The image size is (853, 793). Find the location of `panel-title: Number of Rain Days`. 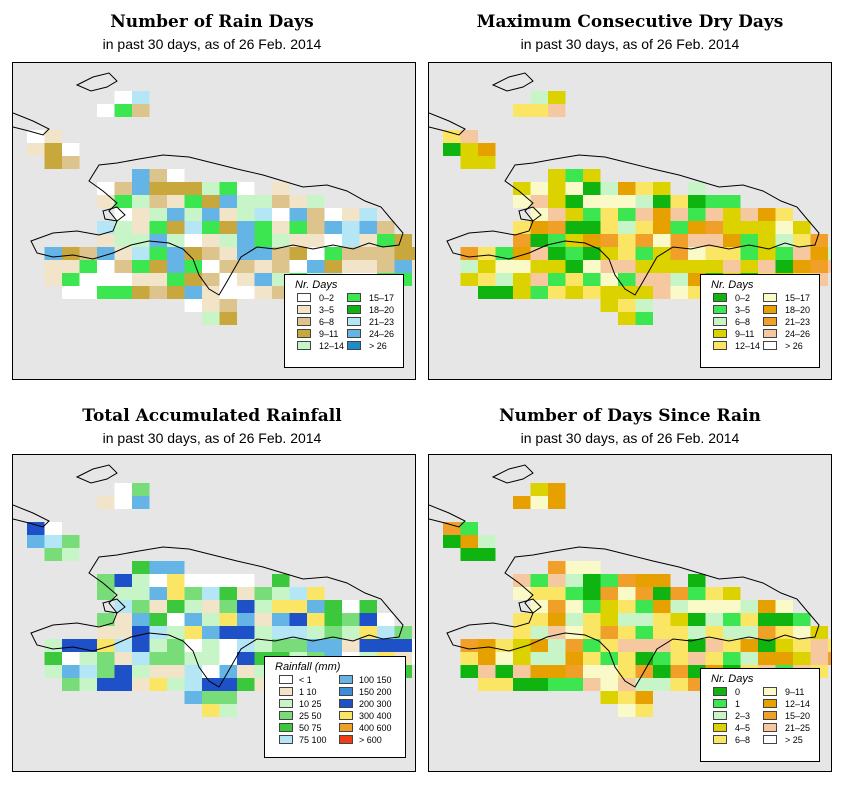

panel-title: Number of Rain Days is located at coordinates (212, 22).